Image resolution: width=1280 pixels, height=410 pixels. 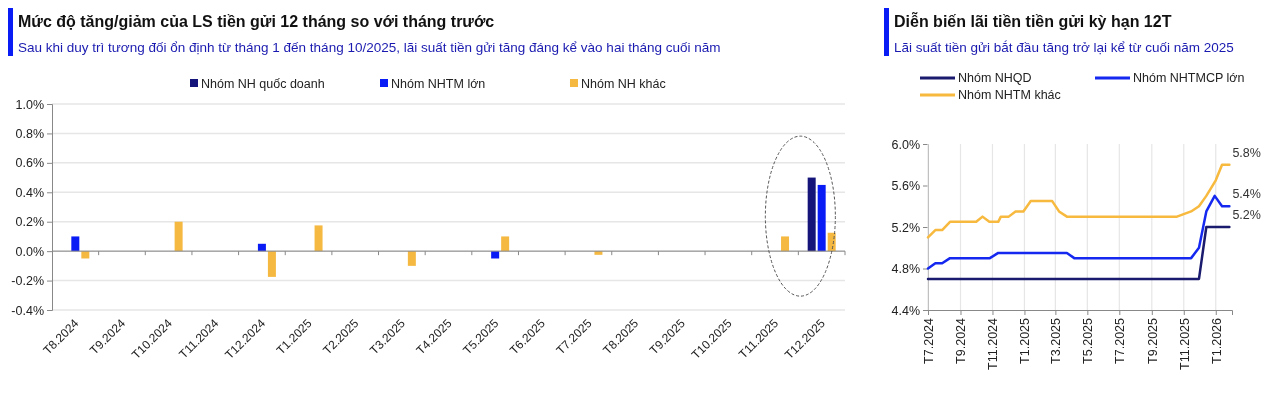 I want to click on x-tick-label: T11.2025, so click(x=1184, y=343).